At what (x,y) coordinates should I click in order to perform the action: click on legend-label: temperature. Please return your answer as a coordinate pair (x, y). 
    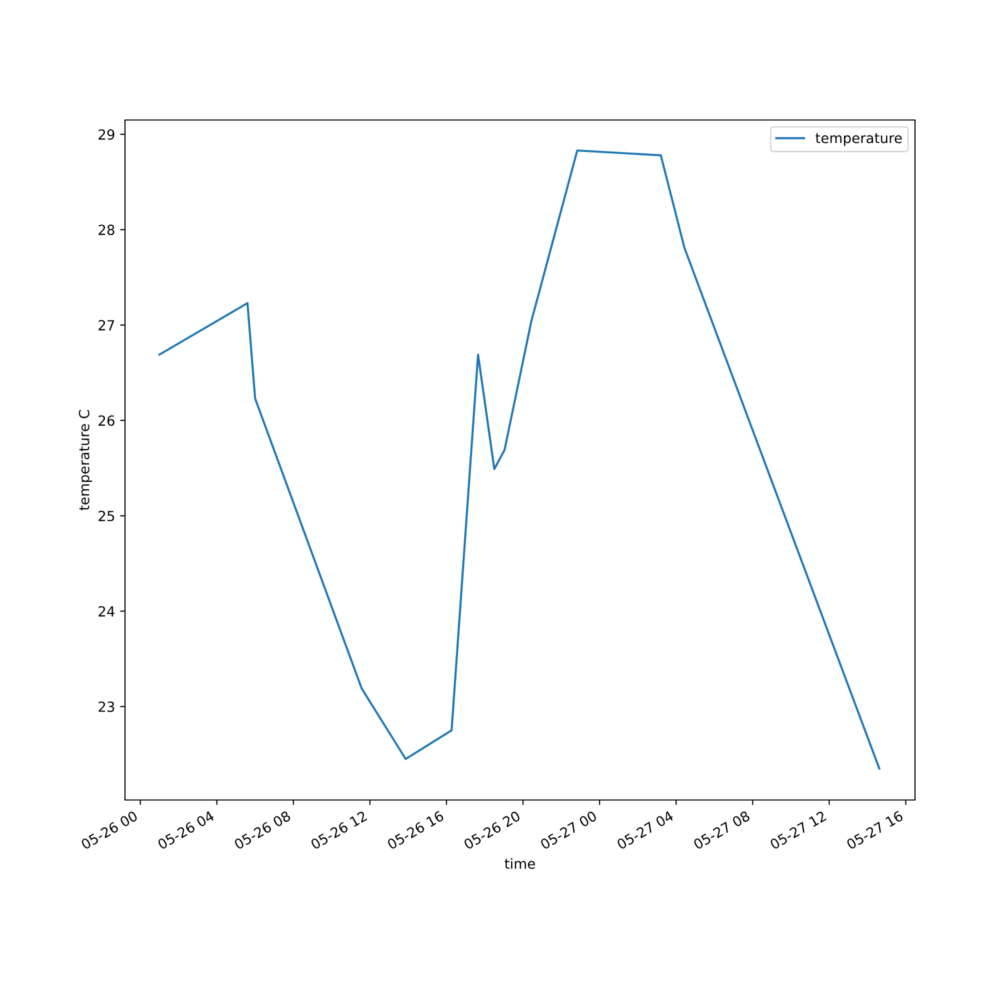
    Looking at the image, I should click on (859, 139).